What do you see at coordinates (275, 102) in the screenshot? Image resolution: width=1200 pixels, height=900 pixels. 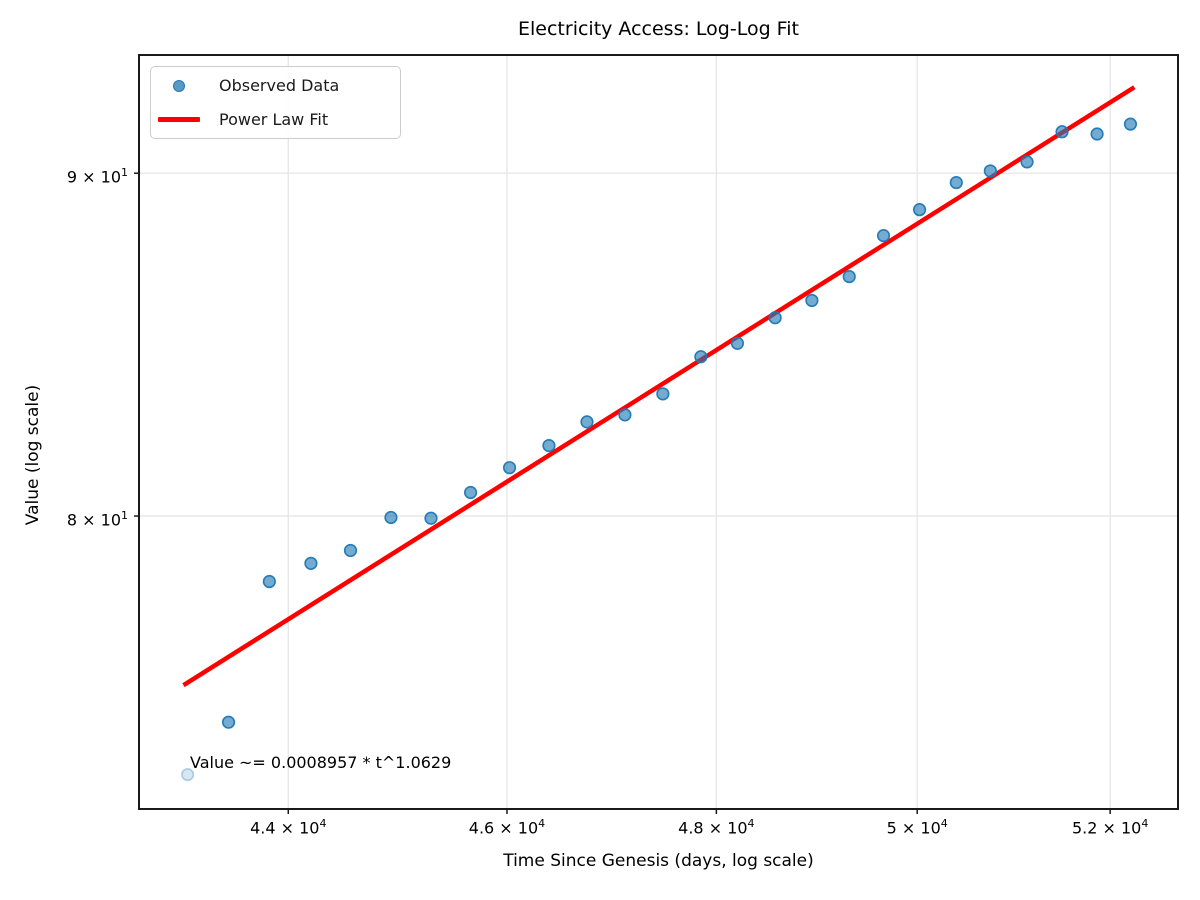 I see `legend: Observed Data Power Law Fit` at bounding box center [275, 102].